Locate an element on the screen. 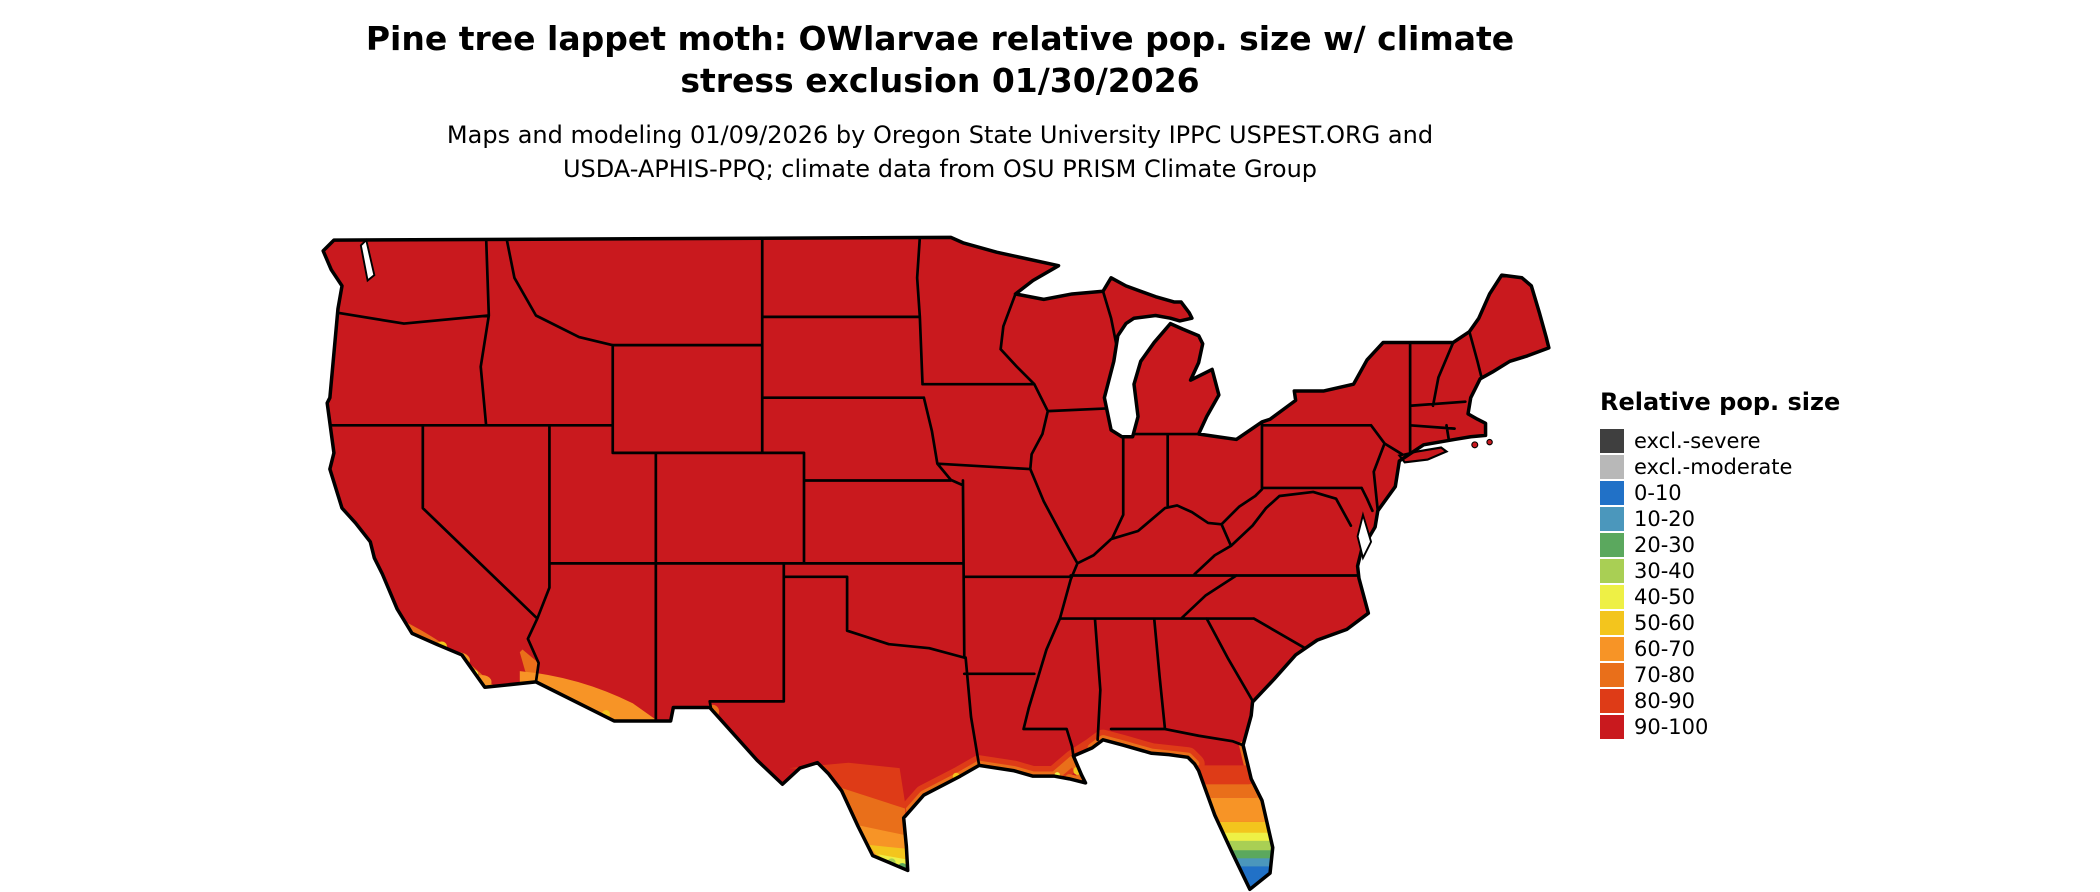 Image resolution: width=2100 pixels, height=892 pixels. legend-title: Relative pop. size is located at coordinates (1720, 402).